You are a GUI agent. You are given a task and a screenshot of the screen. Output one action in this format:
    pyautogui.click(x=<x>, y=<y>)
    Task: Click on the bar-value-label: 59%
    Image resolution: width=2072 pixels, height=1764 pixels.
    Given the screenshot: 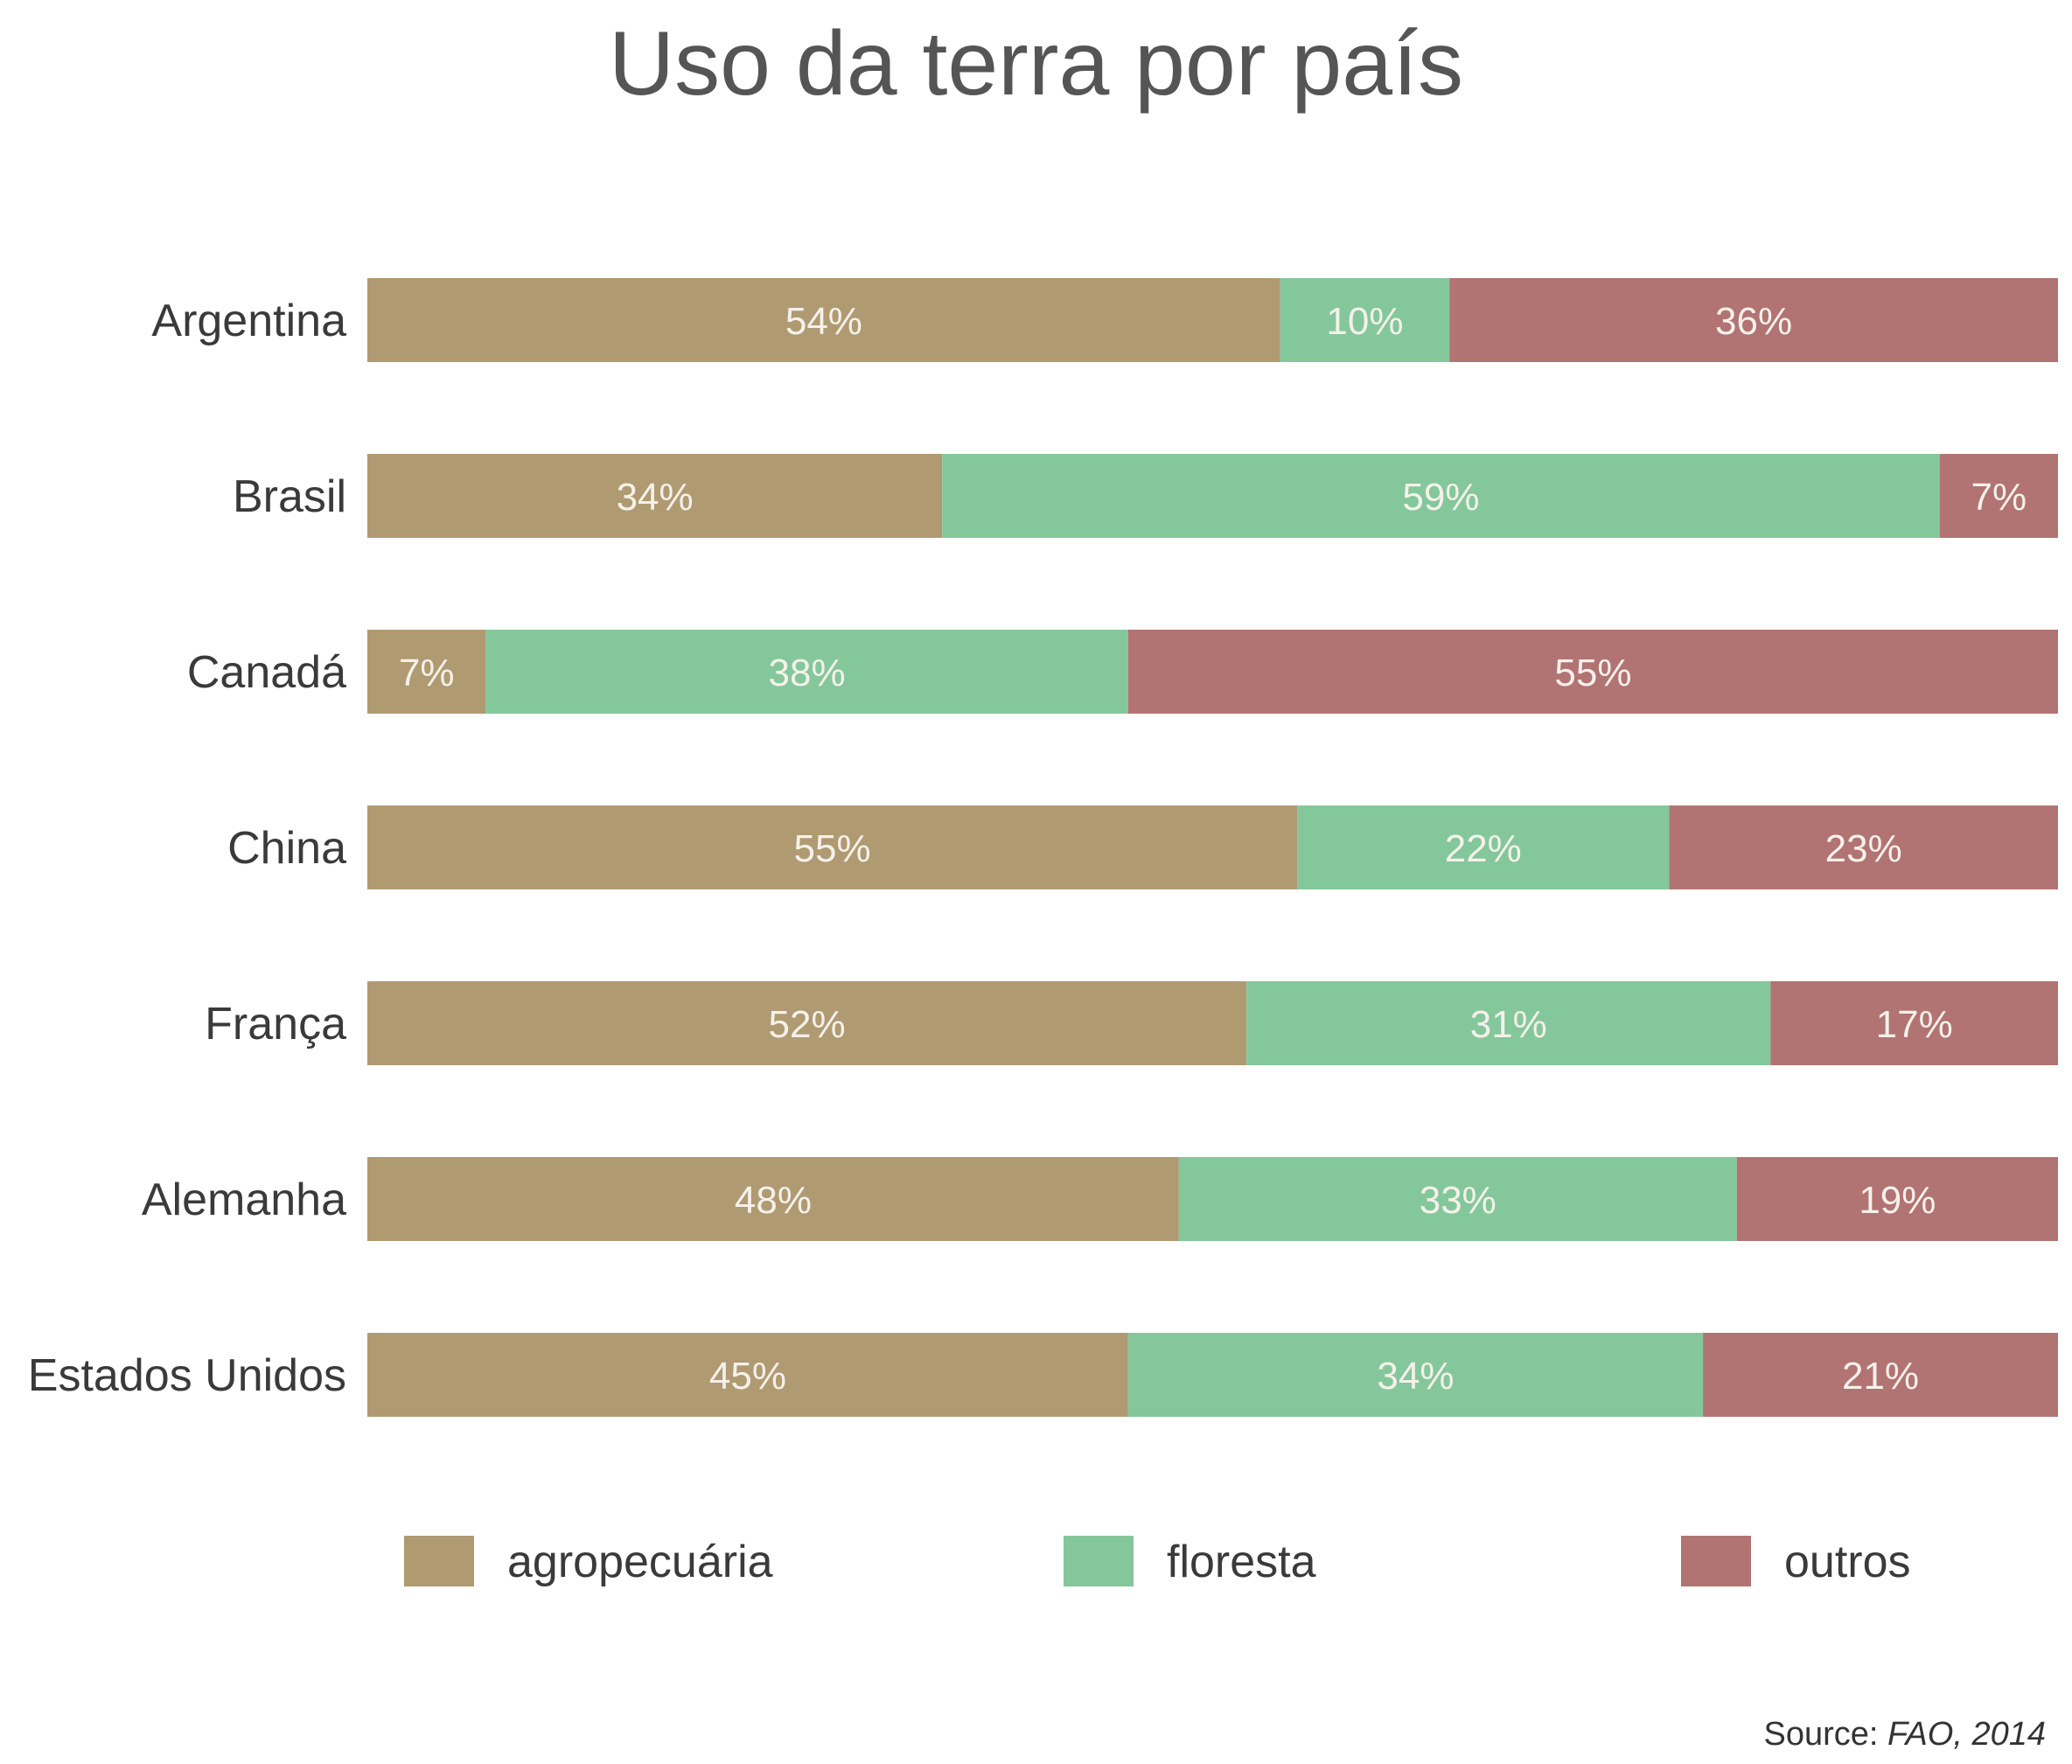 What is the action you would take?
    pyautogui.click(x=1440, y=497)
    